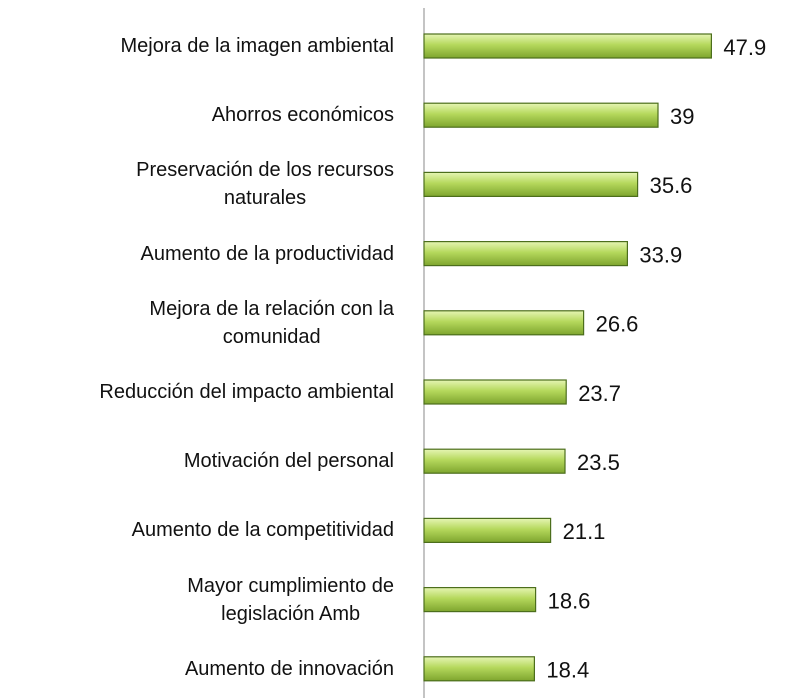  What do you see at coordinates (271, 322) in the screenshot?
I see `category-label: Mejora de la relación con la comunidad` at bounding box center [271, 322].